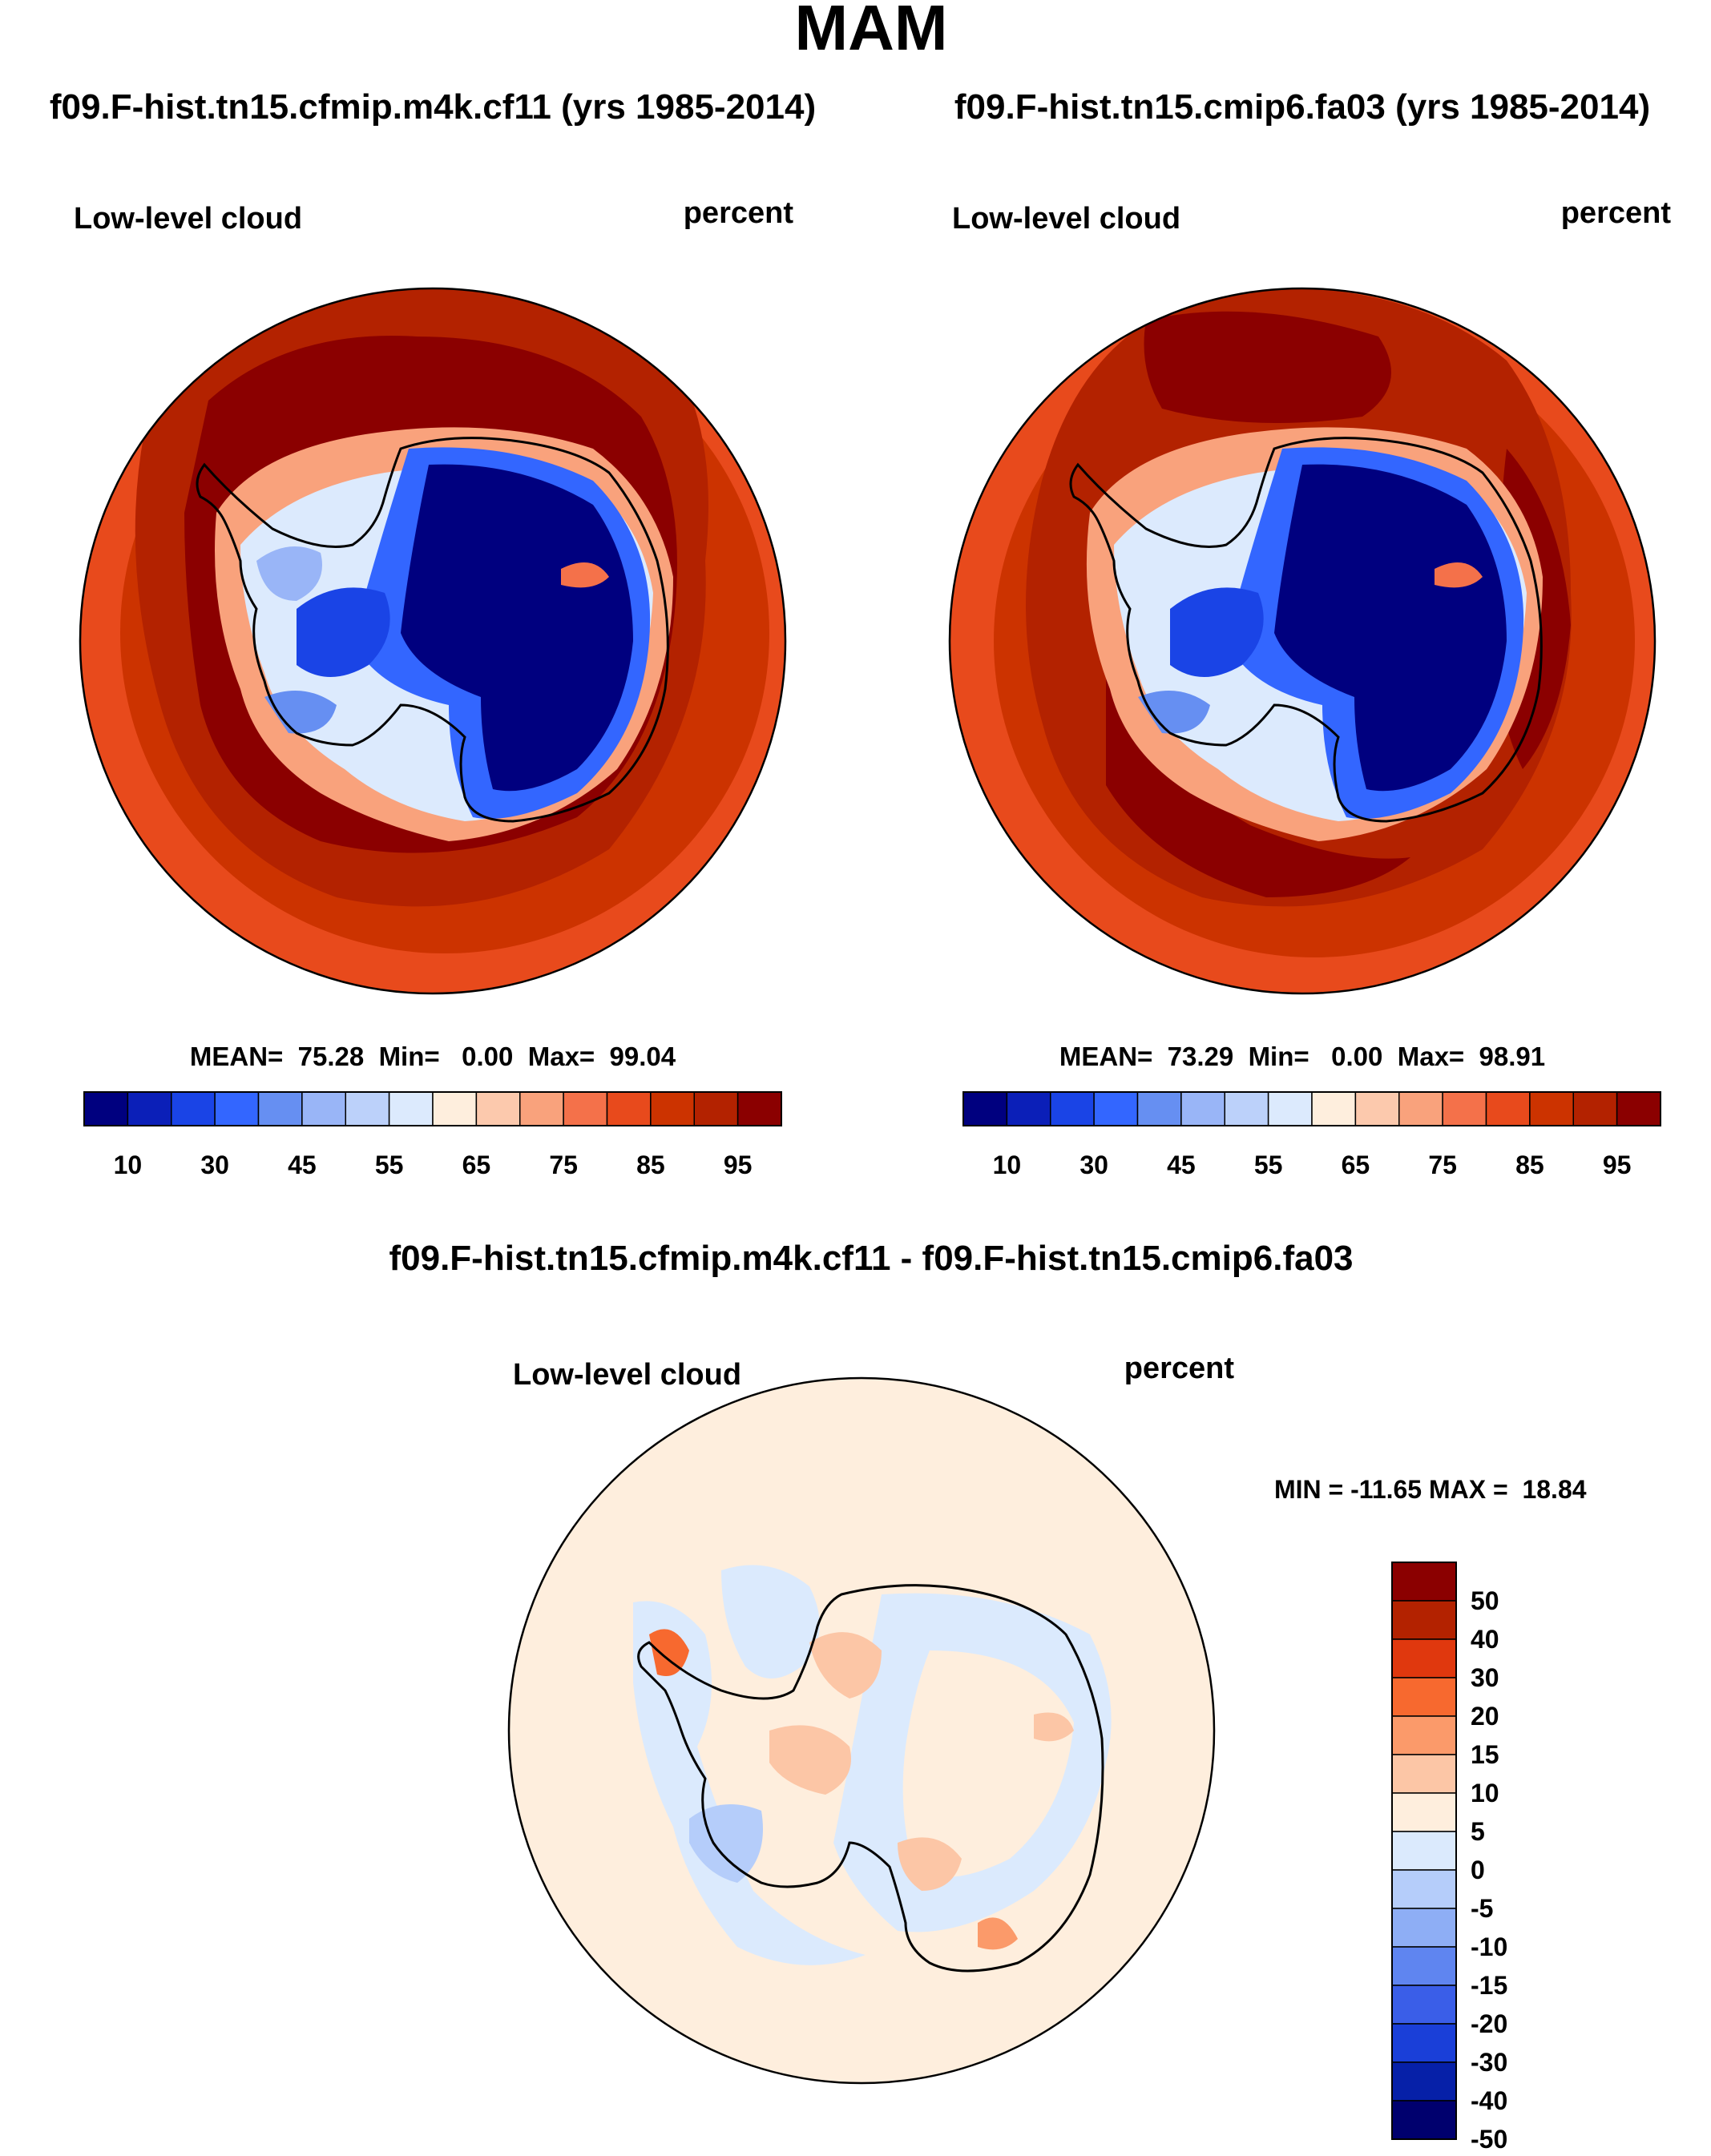  I want to click on left-colorbar-tick-label: 45, so click(302, 1165).